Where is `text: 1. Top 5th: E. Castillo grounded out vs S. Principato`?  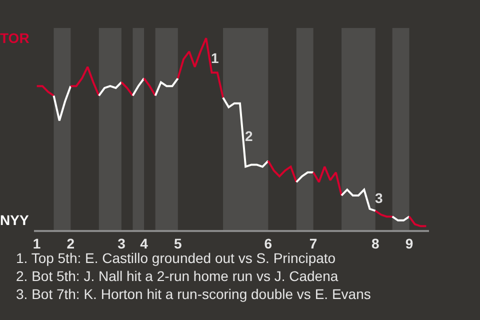
text: 1. Top 5th: E. Castillo grounded out vs S. Principato is located at coordinates (176, 258).